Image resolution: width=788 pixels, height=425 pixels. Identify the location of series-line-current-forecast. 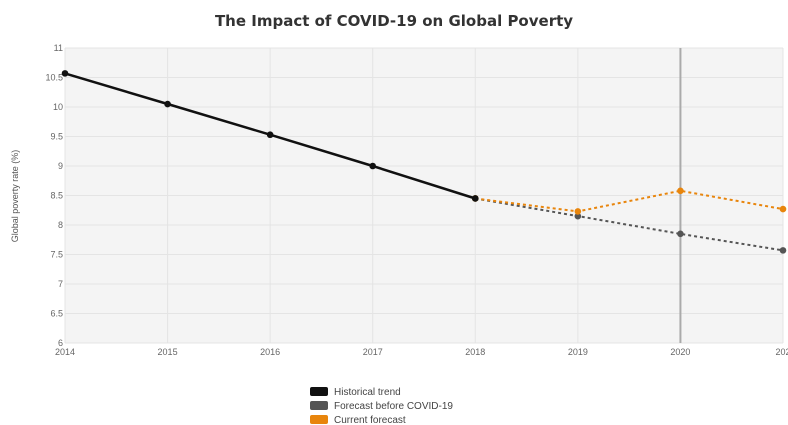
(629, 201).